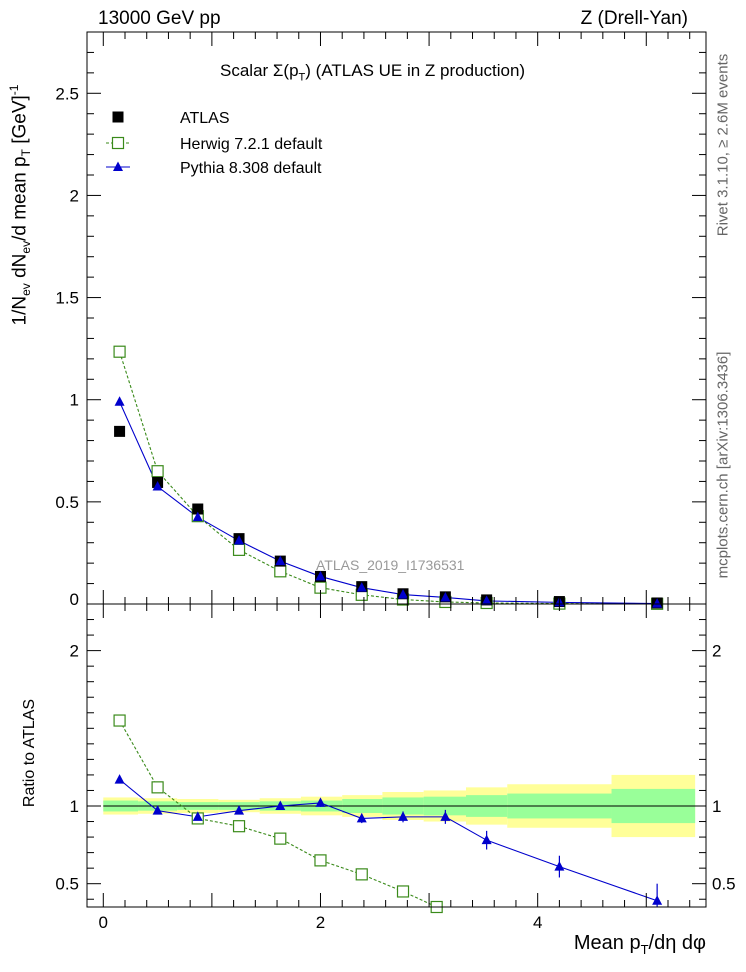  Describe the element at coordinates (67, 884) in the screenshot. I see `ratio-y-tick-label: 0.5` at that location.